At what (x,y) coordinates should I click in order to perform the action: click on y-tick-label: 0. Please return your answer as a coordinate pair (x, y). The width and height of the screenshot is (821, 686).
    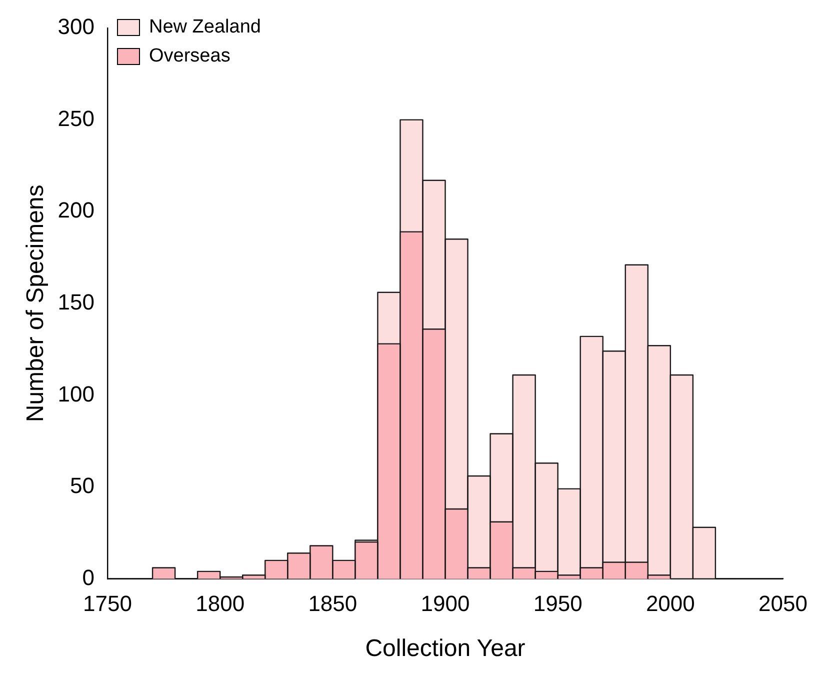
    Looking at the image, I should click on (88, 577).